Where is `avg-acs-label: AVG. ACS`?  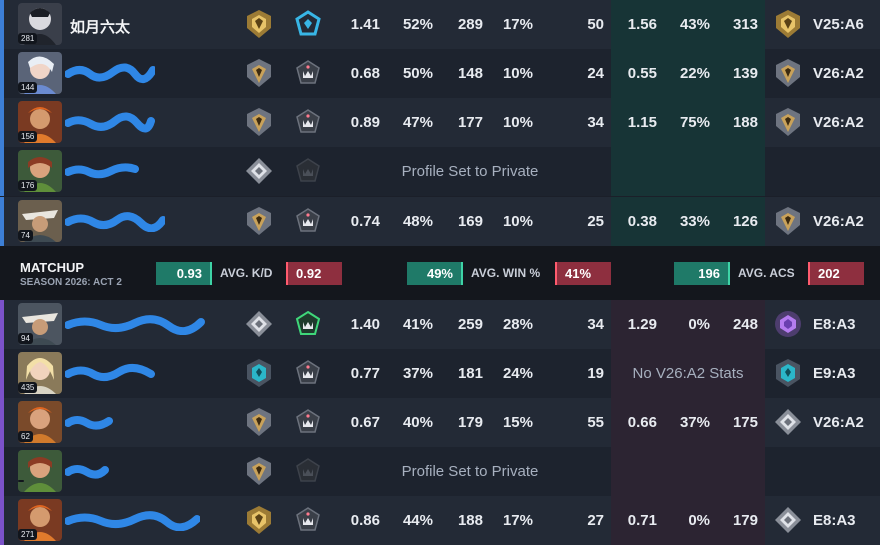 avg-acs-label: AVG. ACS is located at coordinates (766, 273).